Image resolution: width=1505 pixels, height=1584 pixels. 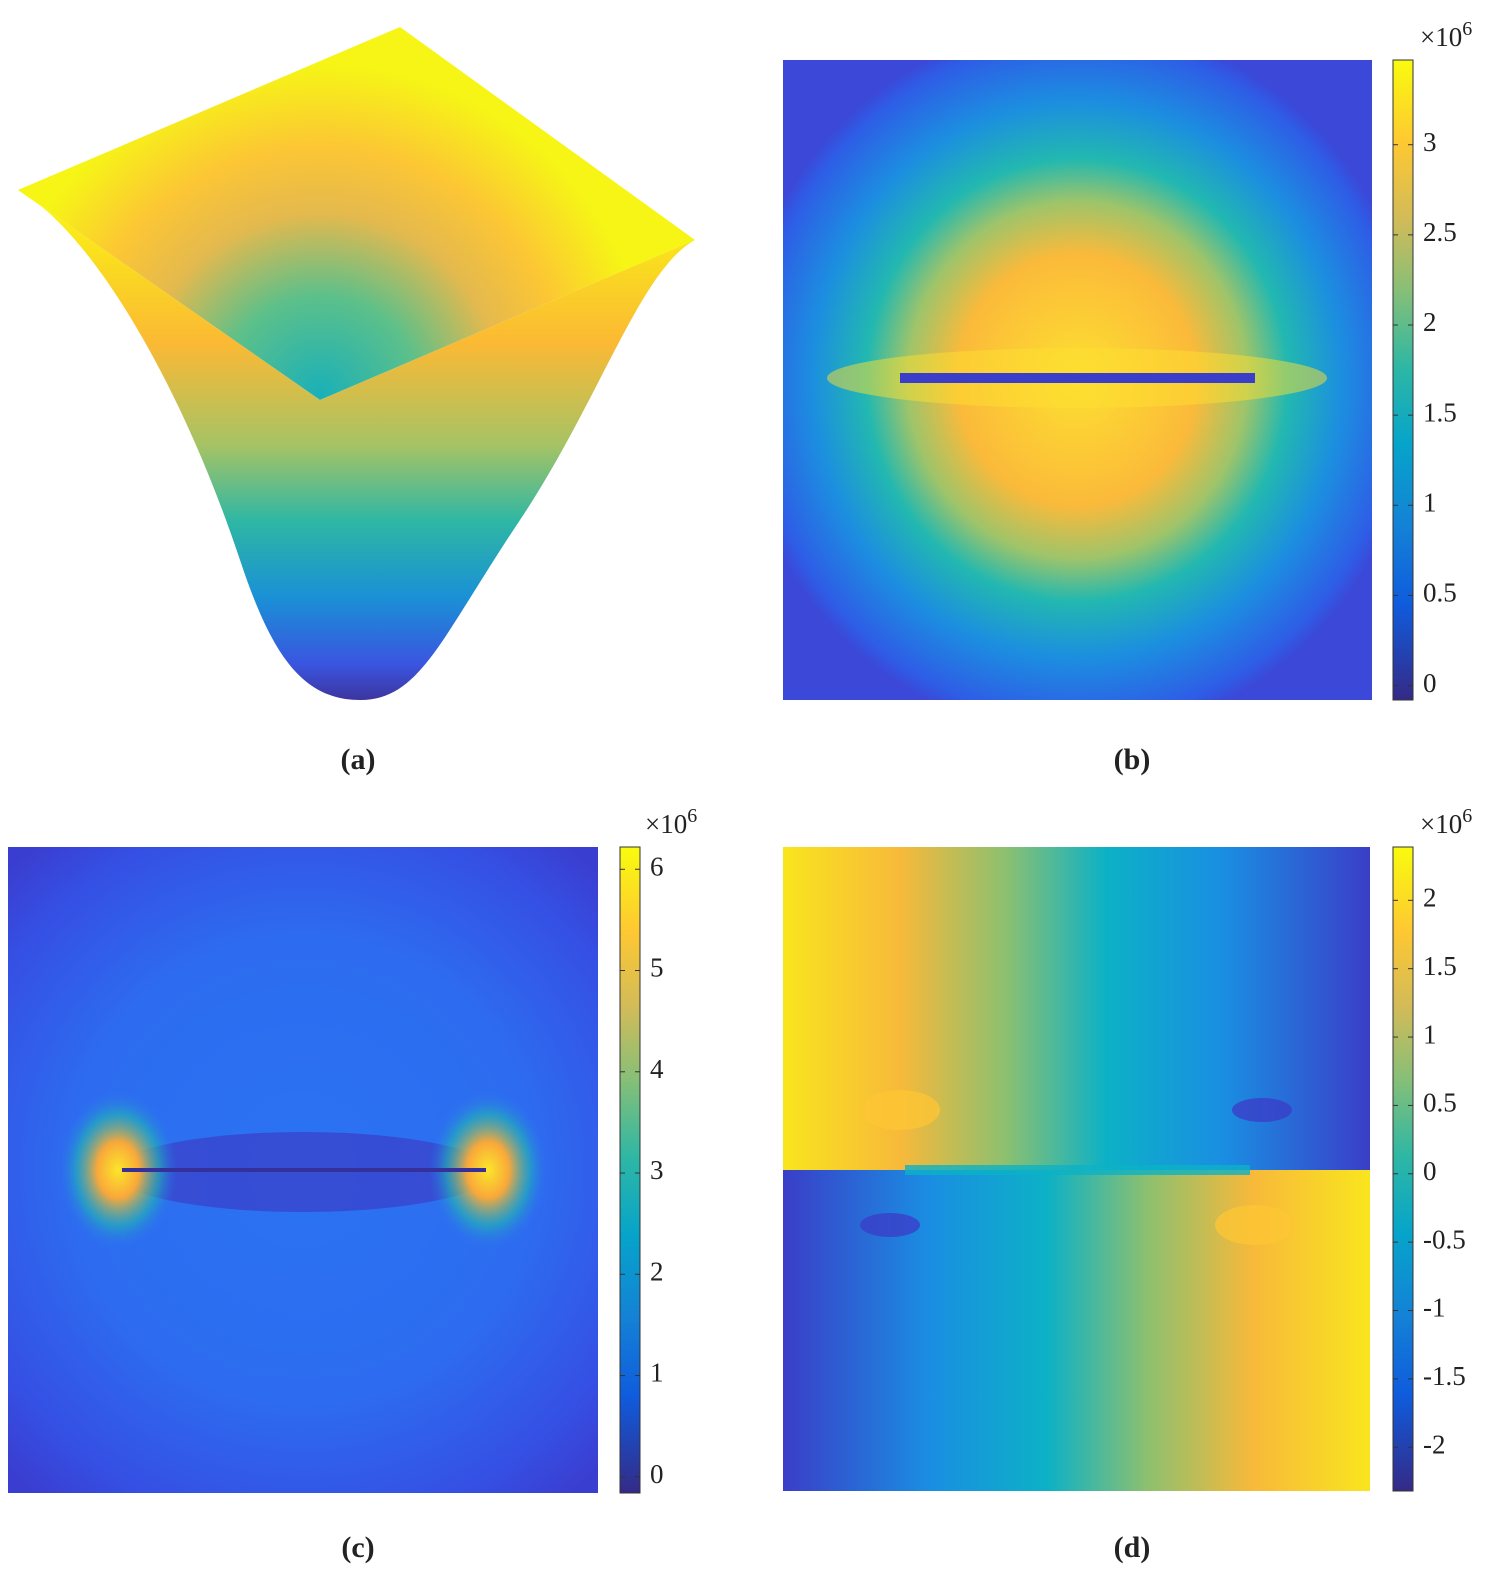 I want to click on colorbar-tick-label: -0.5, so click(x=1444, y=1239).